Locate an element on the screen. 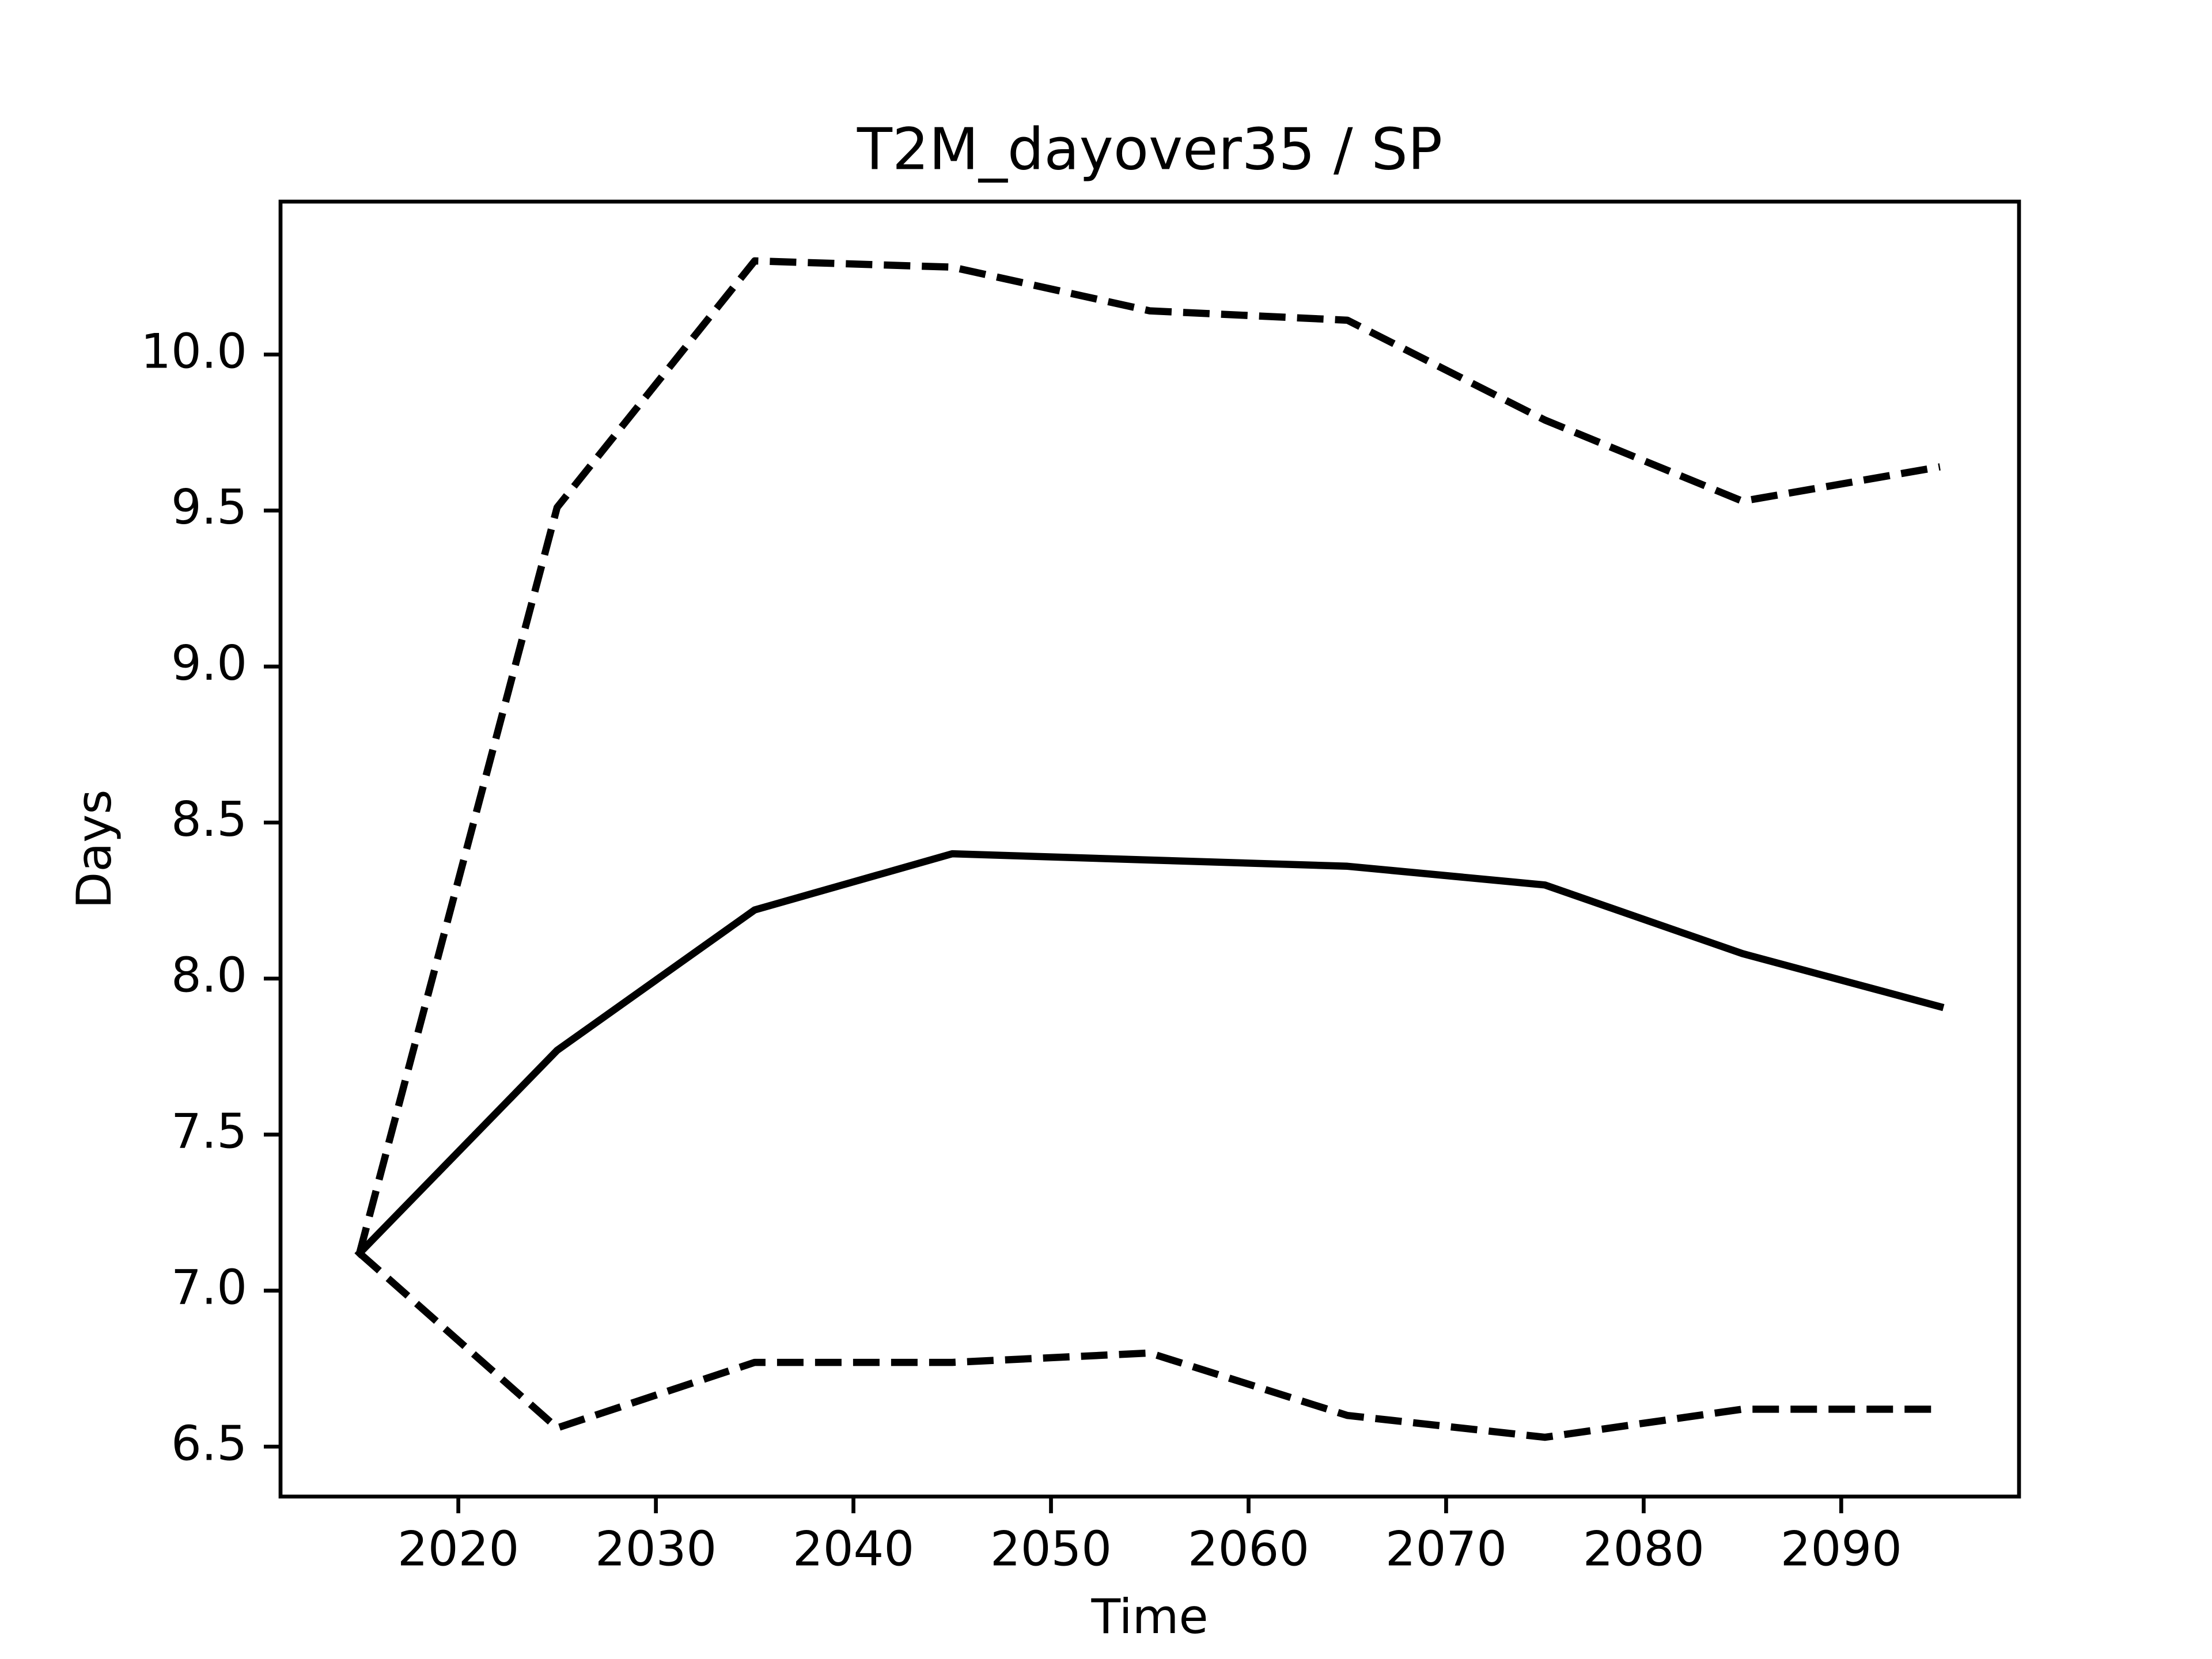 The height and width of the screenshot is (1659, 2212). y-tick-label: 10.0 is located at coordinates (194, 351).